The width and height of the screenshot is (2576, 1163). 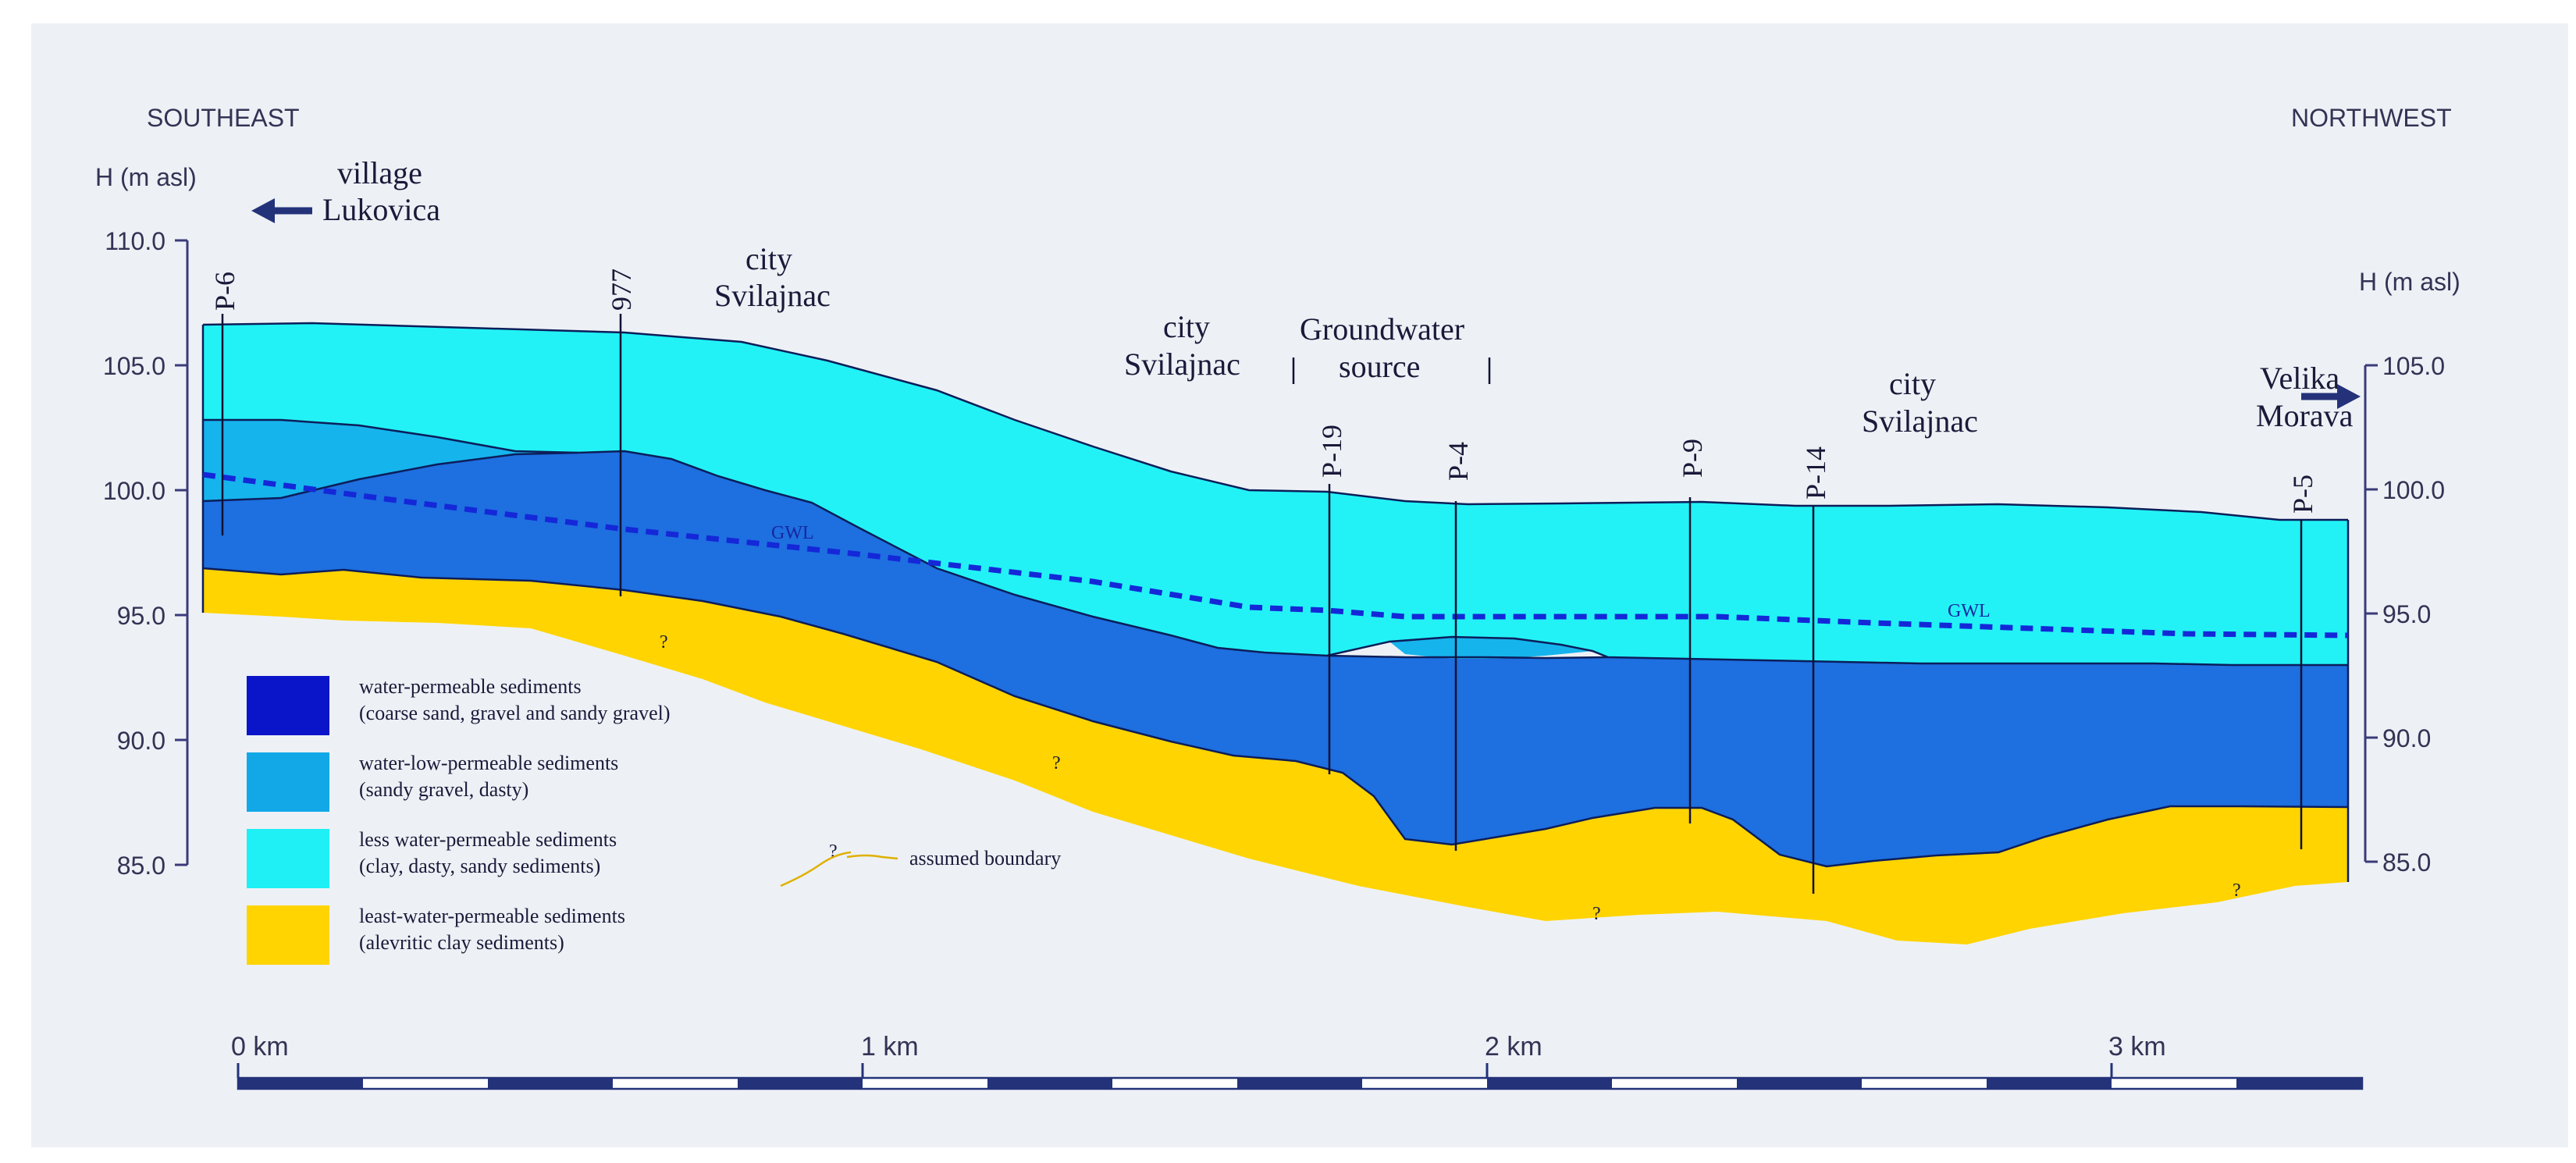 I want to click on legend-swatch-permeable, so click(x=288, y=705).